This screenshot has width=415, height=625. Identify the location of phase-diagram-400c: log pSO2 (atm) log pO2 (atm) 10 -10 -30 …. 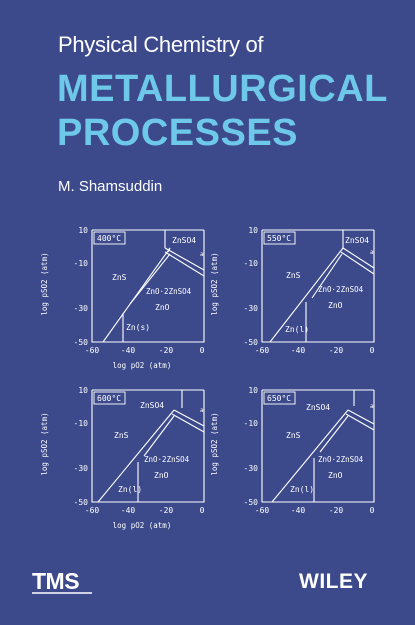
(125, 298).